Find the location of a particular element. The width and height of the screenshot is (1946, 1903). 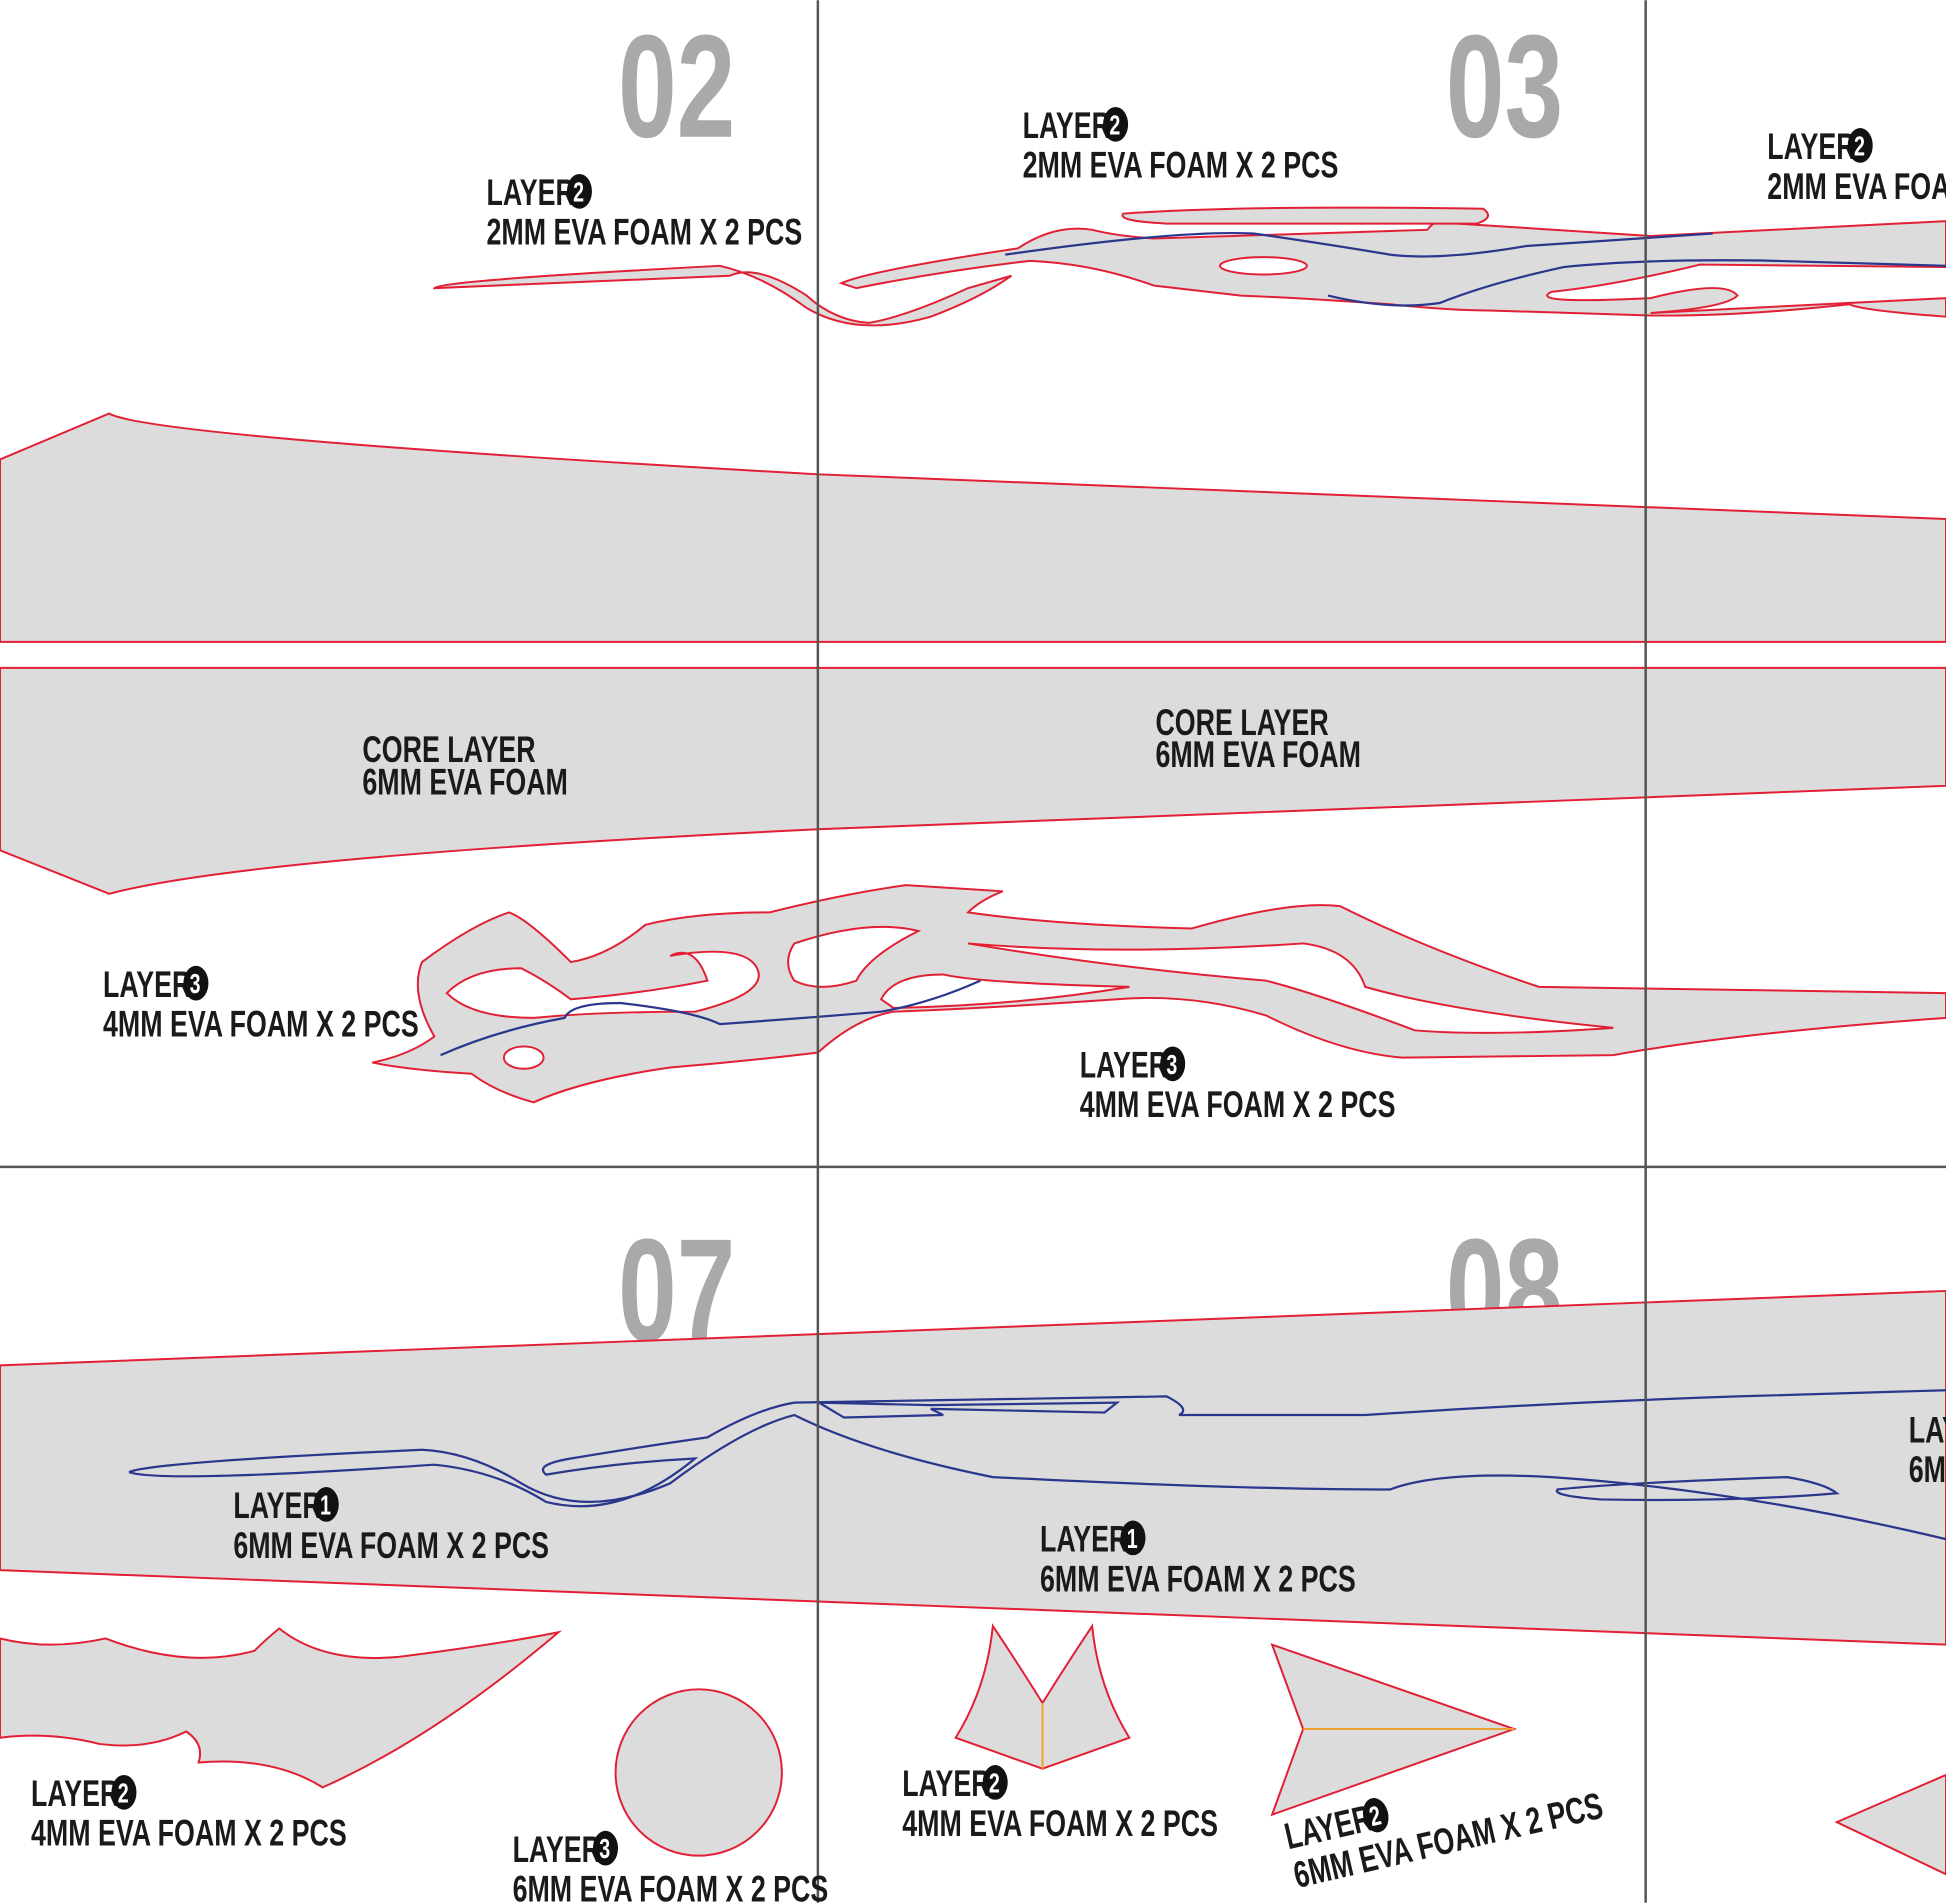

label-partial-right: LAY 6M is located at coordinates (1927, 1449).